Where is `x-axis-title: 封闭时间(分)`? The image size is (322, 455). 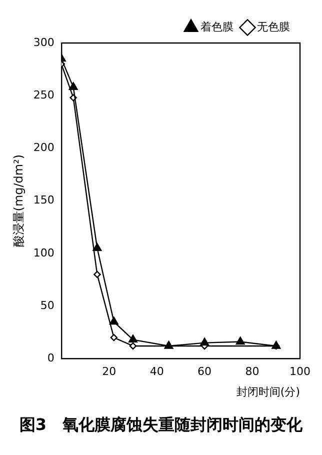 x-axis-title: 封闭时间(分) is located at coordinates (268, 391).